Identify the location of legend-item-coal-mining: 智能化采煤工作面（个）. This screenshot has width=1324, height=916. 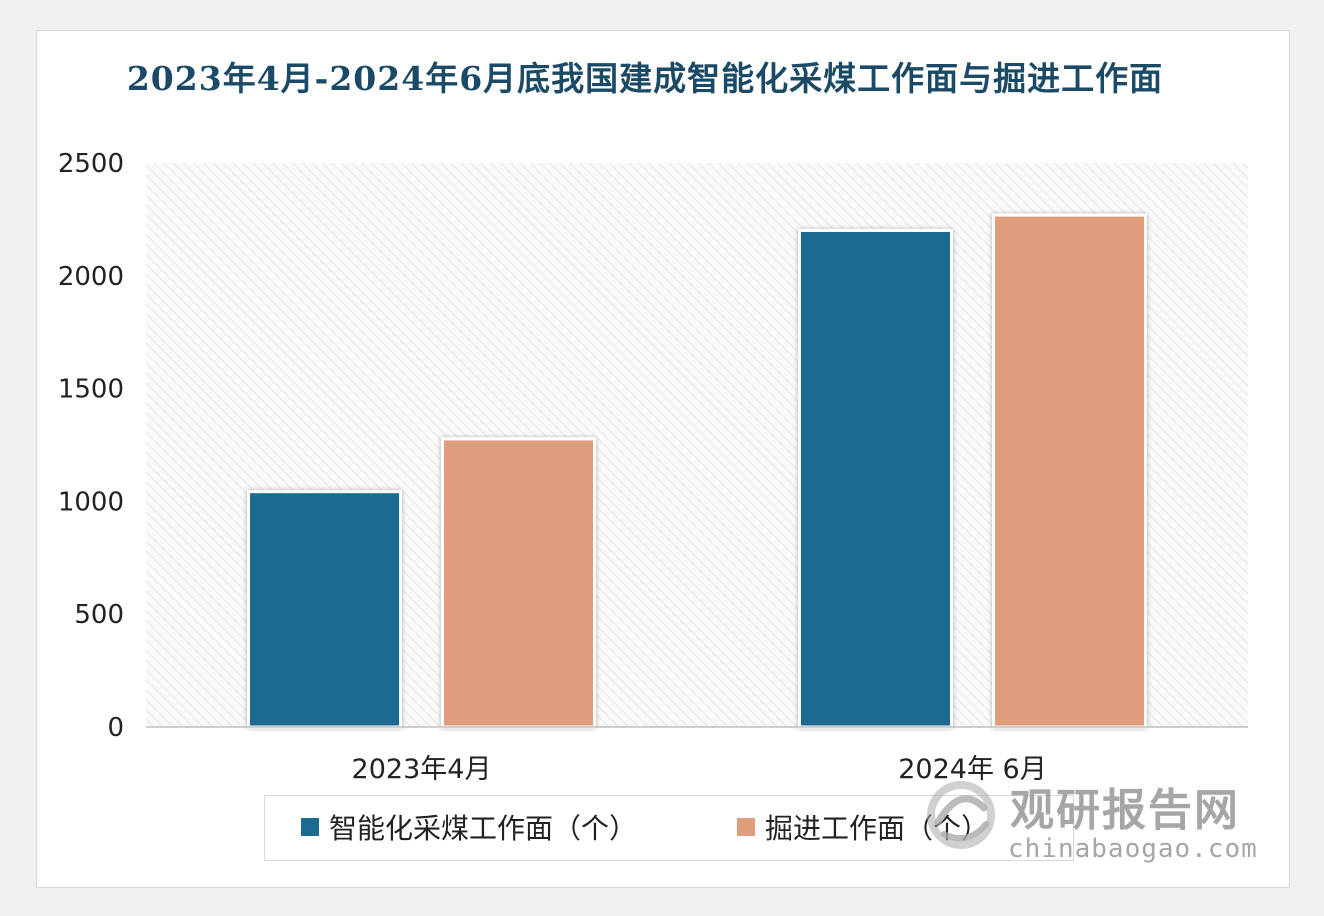
(469, 827).